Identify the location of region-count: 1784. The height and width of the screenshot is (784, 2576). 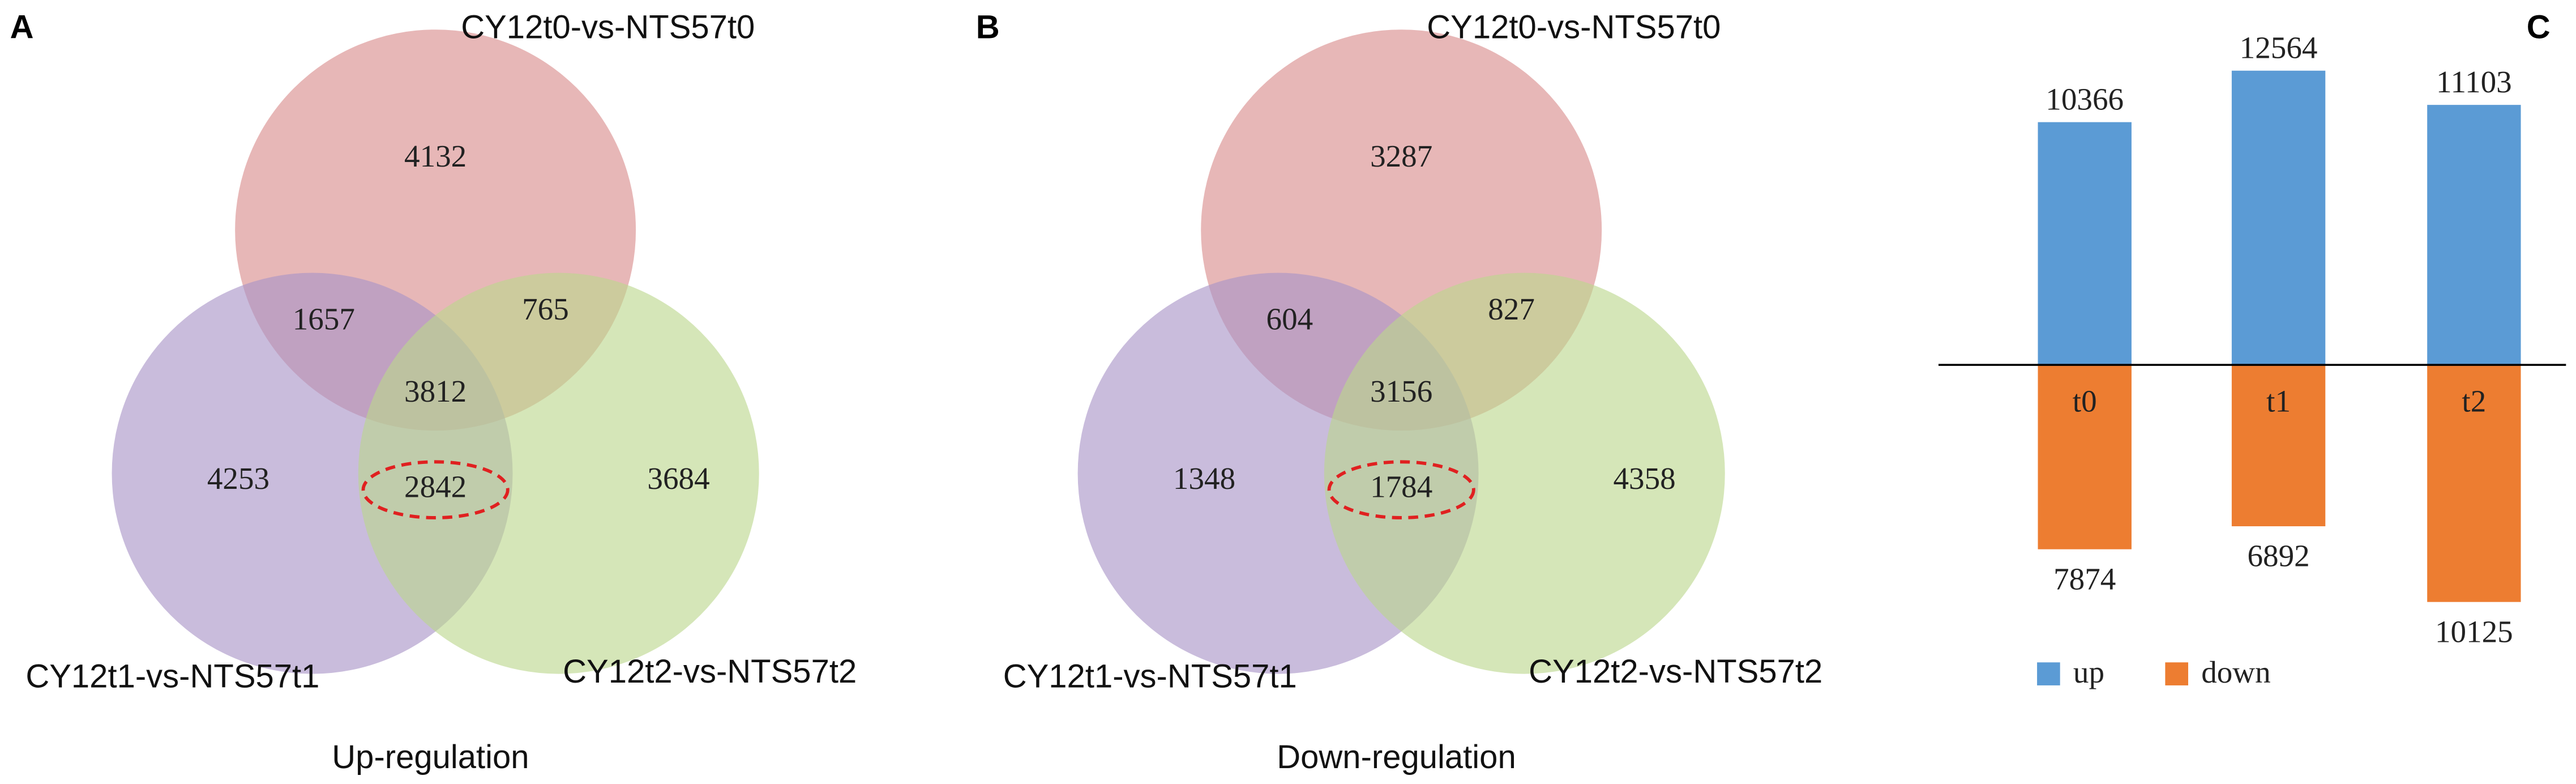
(1401, 487).